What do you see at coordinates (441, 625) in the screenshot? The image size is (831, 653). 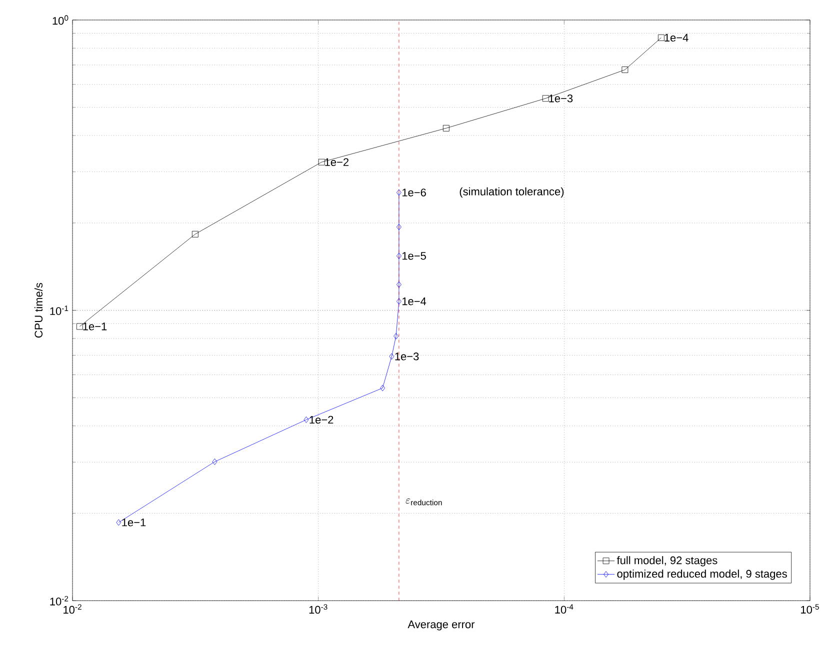 I see `x-axis-title: Average error` at bounding box center [441, 625].